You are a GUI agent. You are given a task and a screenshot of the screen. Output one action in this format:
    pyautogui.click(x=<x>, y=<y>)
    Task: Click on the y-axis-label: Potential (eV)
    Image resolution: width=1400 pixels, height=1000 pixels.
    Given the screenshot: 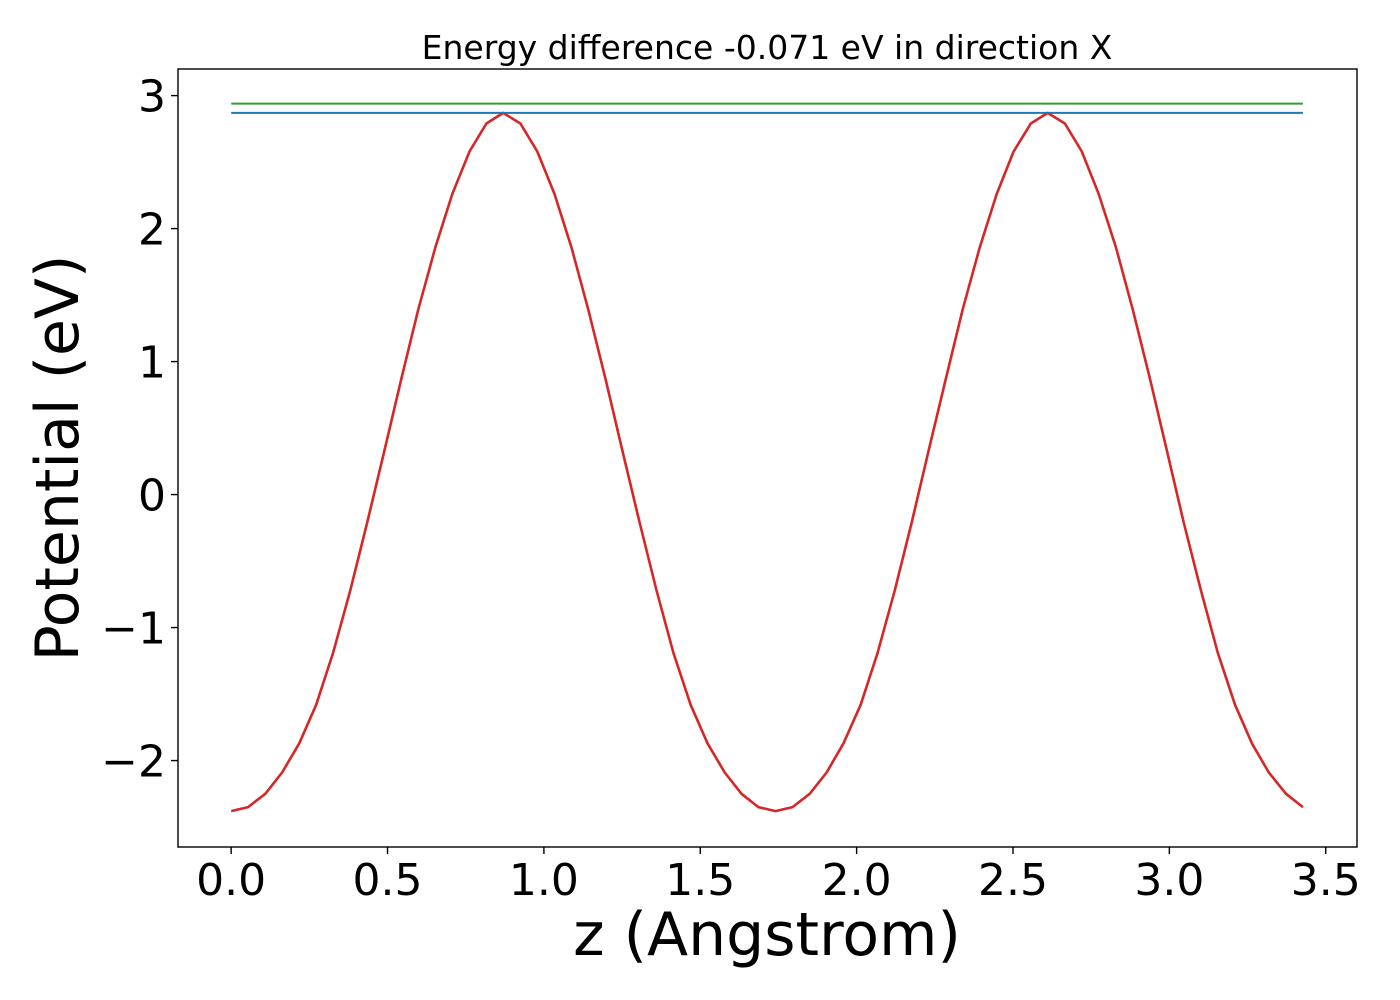 What is the action you would take?
    pyautogui.click(x=58, y=458)
    